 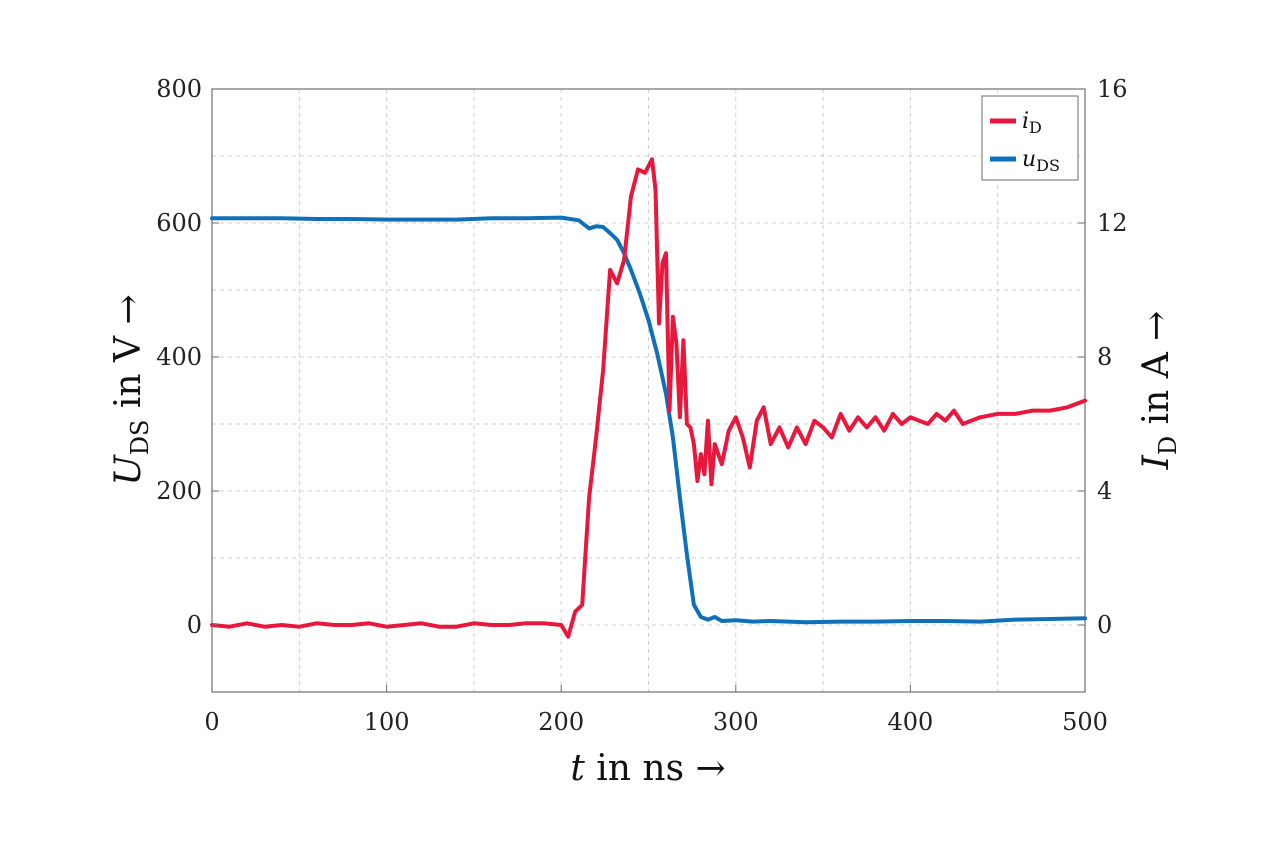 I want to click on x-tick-label: 400, so click(x=910, y=722).